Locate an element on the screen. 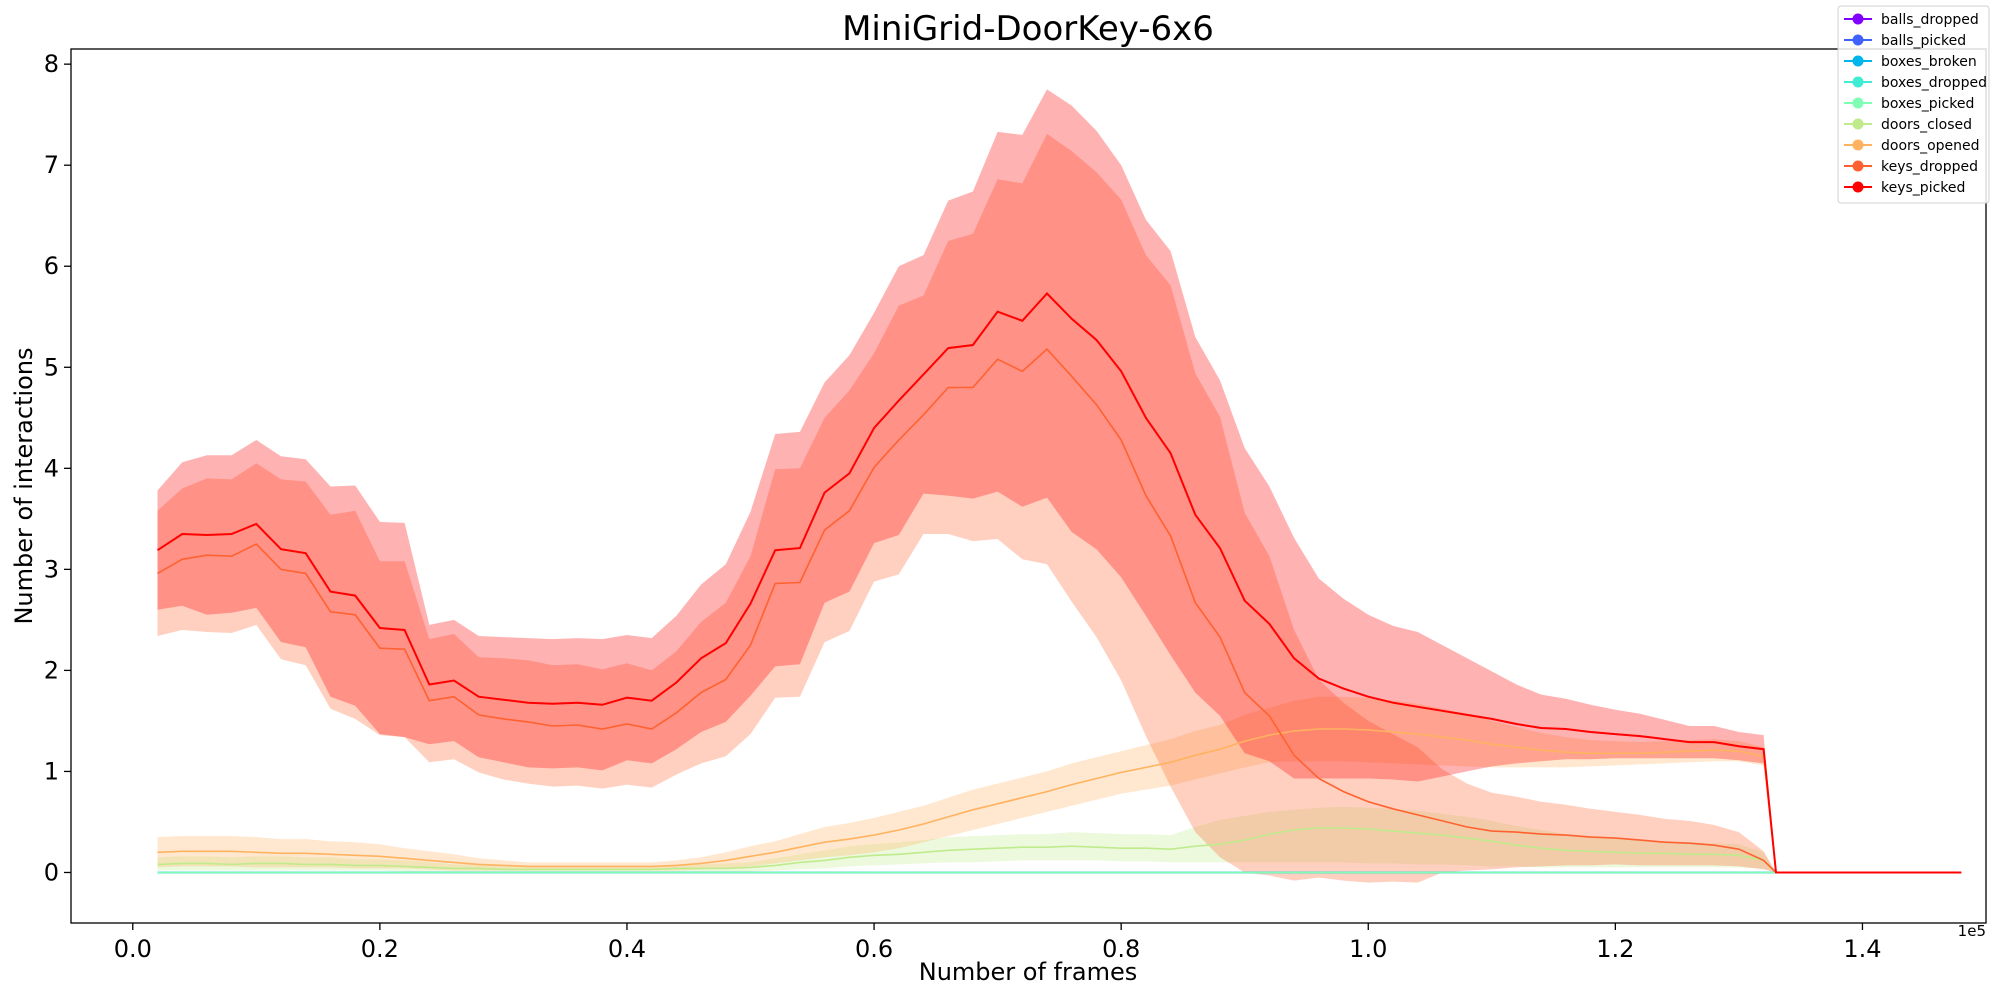 The height and width of the screenshot is (1000, 2000). legend-entry-balls-dropped: balls_dropped is located at coordinates (1911, 20).